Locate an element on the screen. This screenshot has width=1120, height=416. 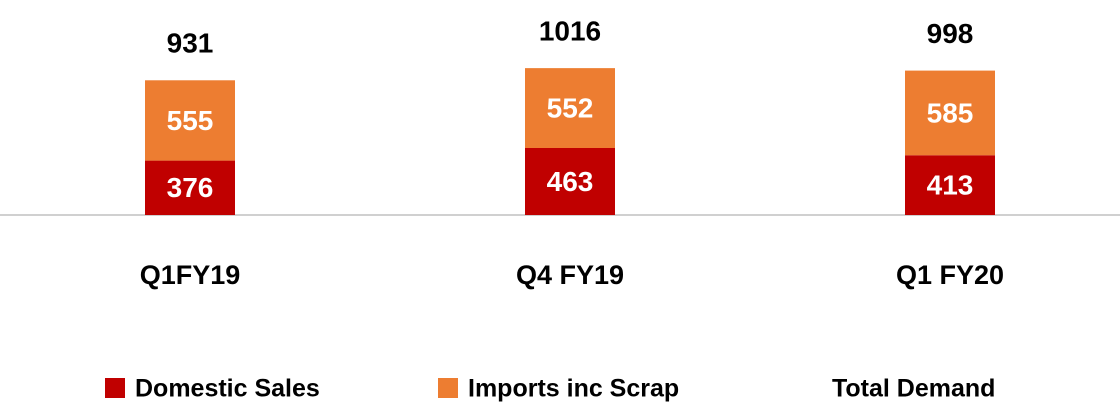
legend-label: Imports inc Scrap is located at coordinates (573, 389).